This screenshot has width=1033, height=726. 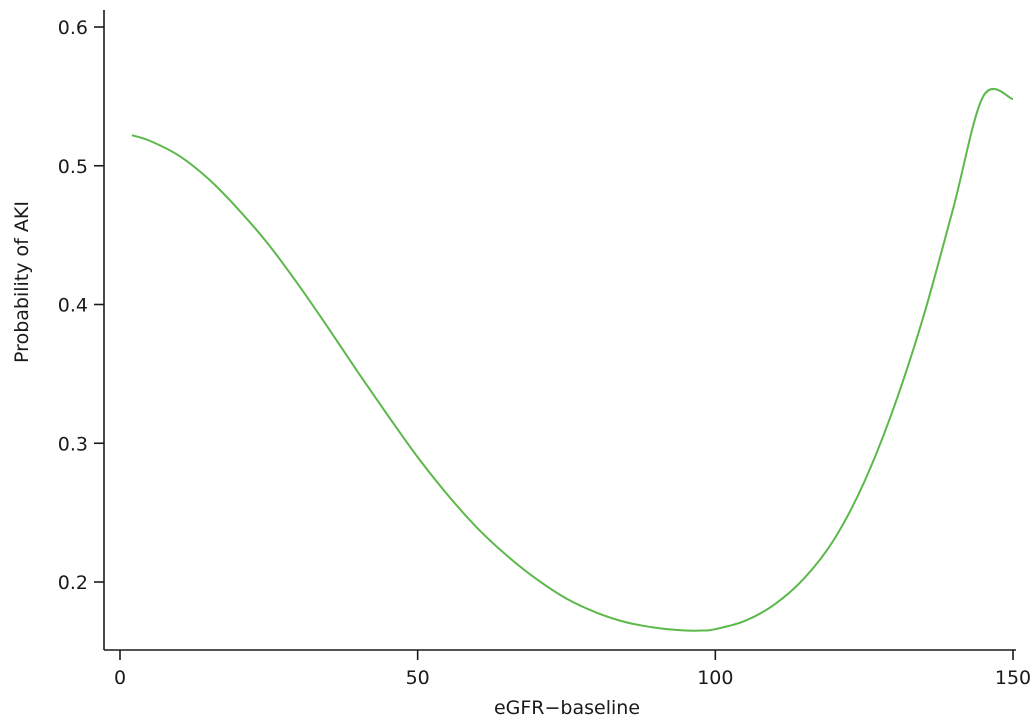 I want to click on x-tick-label: 150, so click(x=1013, y=678).